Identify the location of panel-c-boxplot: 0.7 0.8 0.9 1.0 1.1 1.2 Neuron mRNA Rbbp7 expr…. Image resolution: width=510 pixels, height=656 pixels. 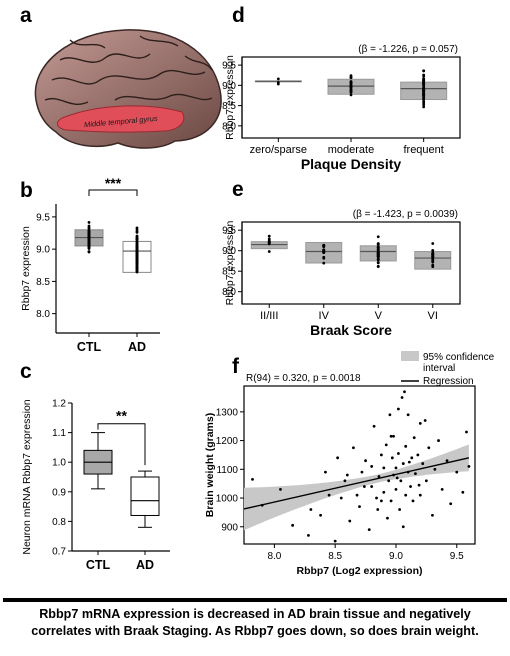
(95, 485).